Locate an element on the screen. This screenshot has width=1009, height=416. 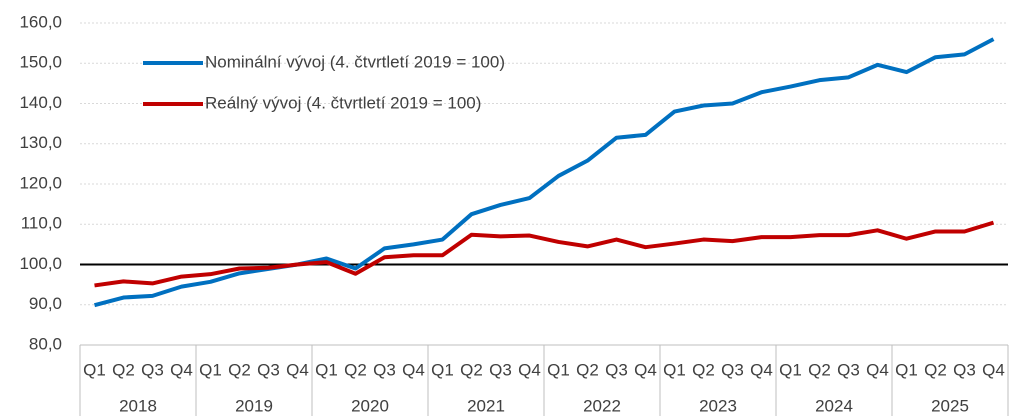
y-tick-label: 130,0 is located at coordinates (40, 142).